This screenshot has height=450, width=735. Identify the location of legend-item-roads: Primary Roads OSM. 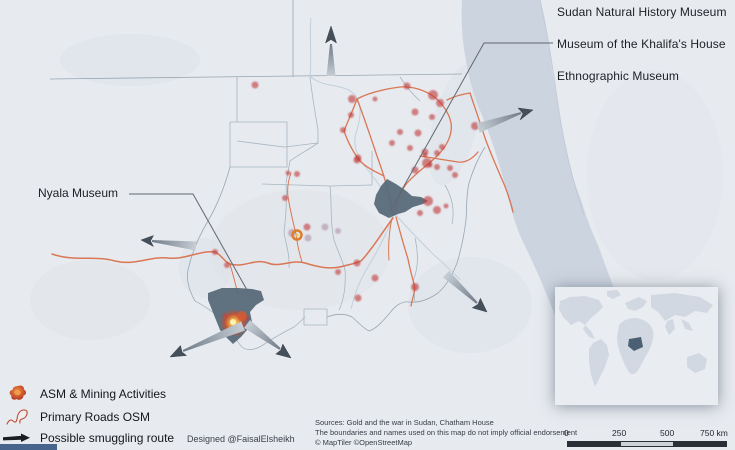
(76, 417).